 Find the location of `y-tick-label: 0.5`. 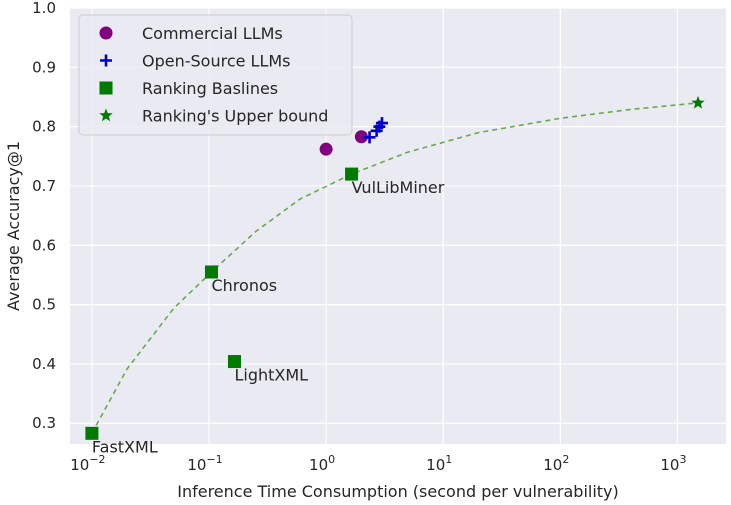

y-tick-label: 0.5 is located at coordinates (44, 305).